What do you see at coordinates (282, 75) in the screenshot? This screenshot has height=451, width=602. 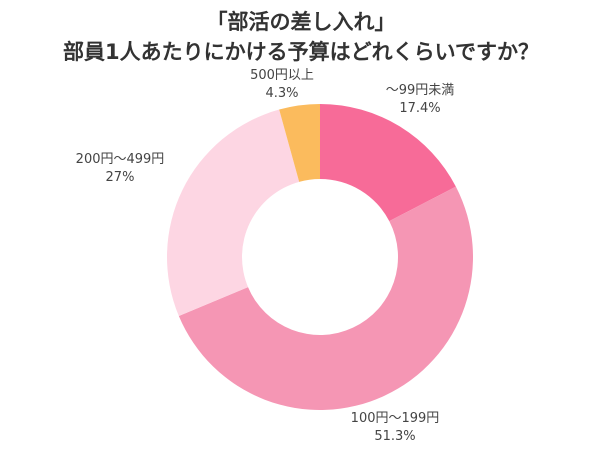 I see `category-label: 500円以上` at bounding box center [282, 75].